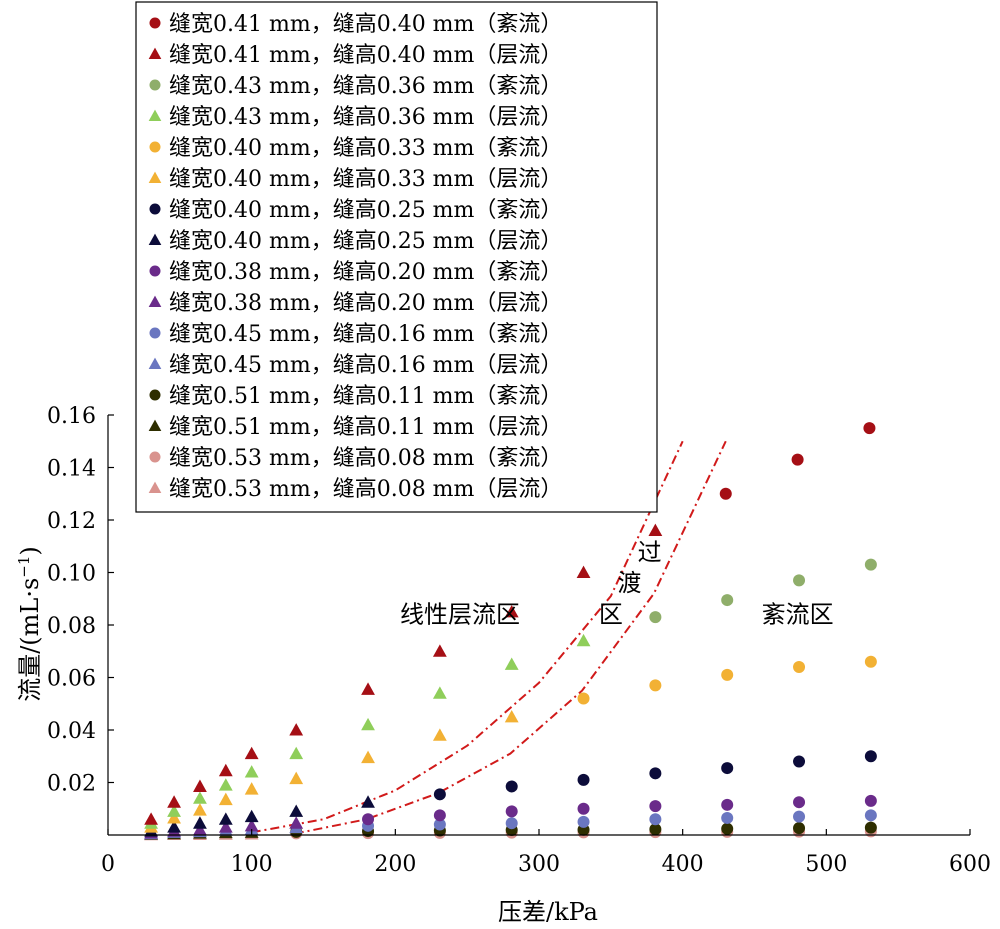 The width and height of the screenshot is (1000, 929). What do you see at coordinates (650, 553) in the screenshot?
I see `region-label-2: 过` at bounding box center [650, 553].